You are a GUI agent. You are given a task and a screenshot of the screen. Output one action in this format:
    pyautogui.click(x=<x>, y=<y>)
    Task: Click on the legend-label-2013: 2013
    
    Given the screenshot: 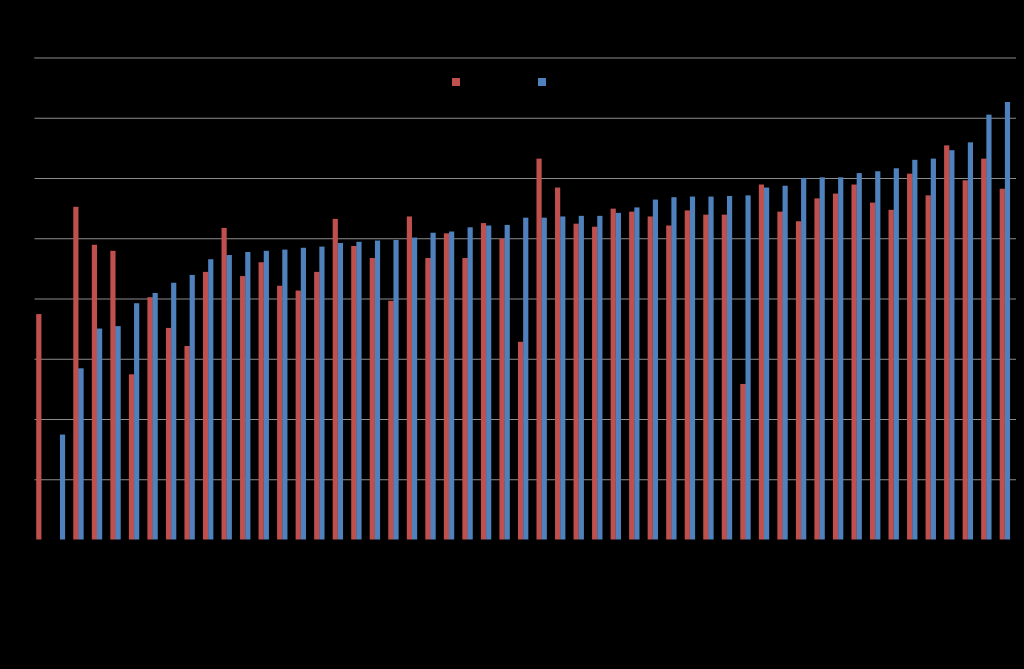 What is the action you would take?
    pyautogui.click(x=564, y=82)
    